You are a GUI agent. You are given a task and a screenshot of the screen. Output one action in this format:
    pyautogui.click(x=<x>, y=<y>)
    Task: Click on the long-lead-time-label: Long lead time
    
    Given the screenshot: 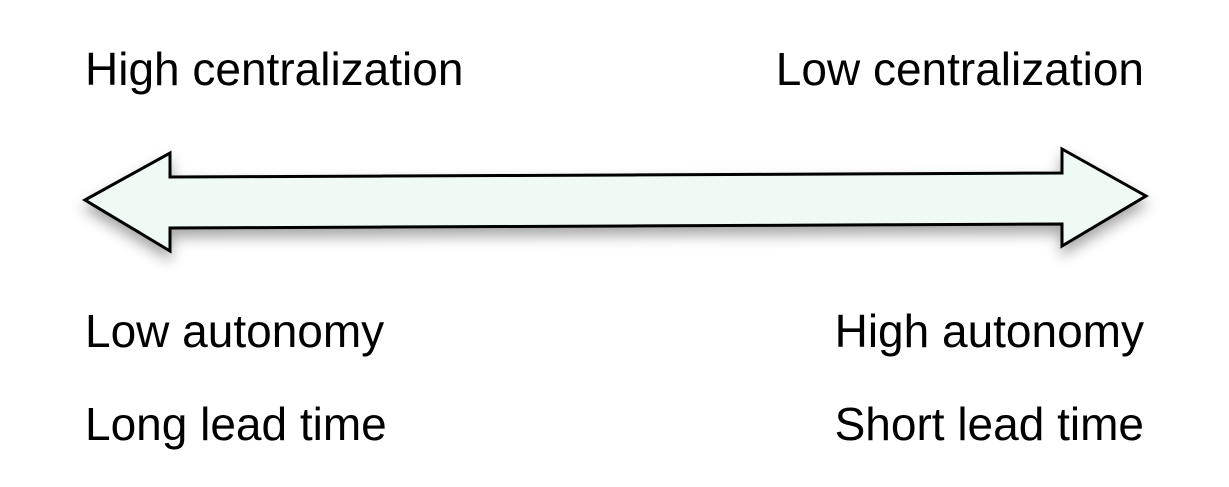 What is the action you would take?
    pyautogui.click(x=236, y=424)
    